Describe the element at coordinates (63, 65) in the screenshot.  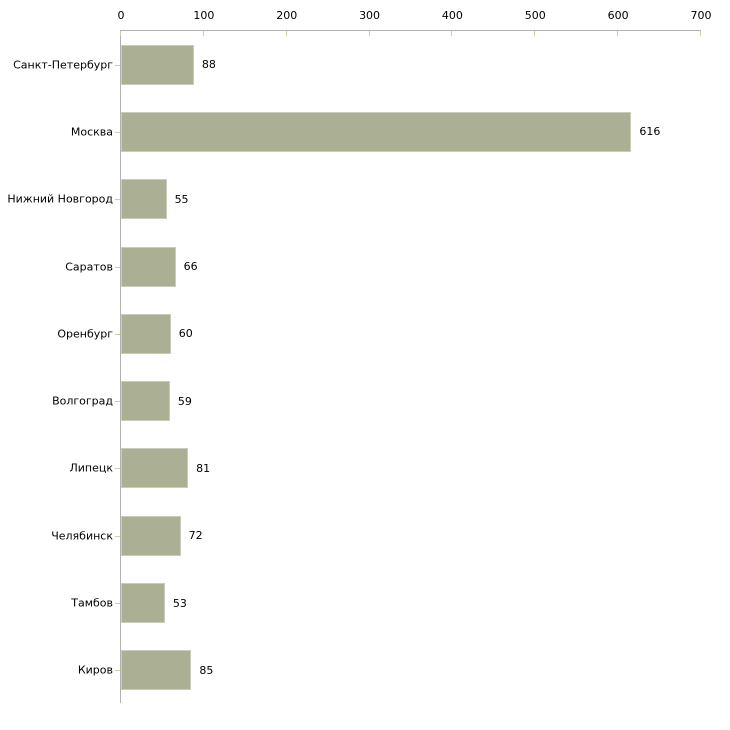
I see `category-label: Санкт-Петербург` at that location.